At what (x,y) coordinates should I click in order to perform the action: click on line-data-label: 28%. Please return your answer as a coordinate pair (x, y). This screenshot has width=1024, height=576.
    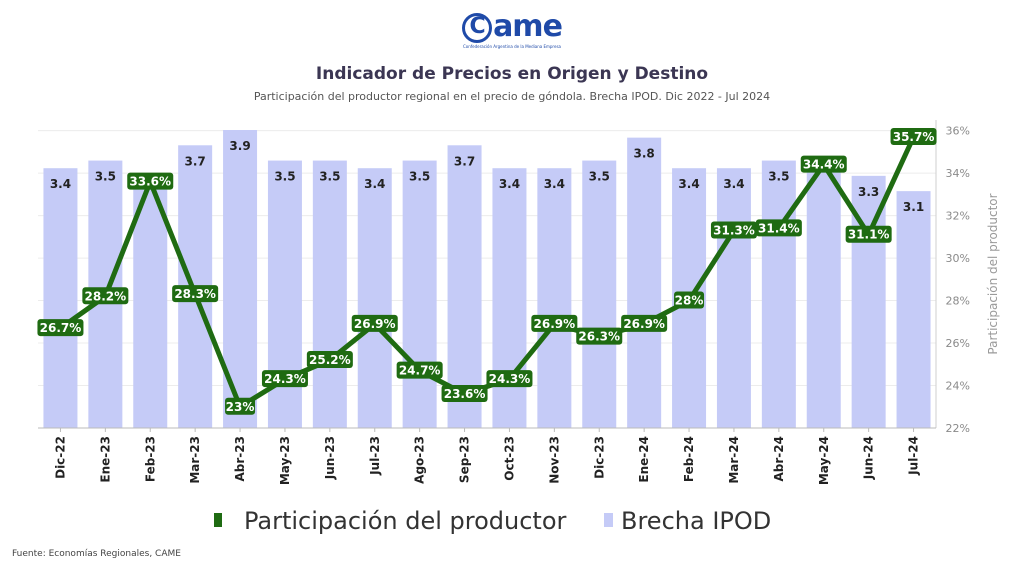
    Looking at the image, I should click on (689, 301).